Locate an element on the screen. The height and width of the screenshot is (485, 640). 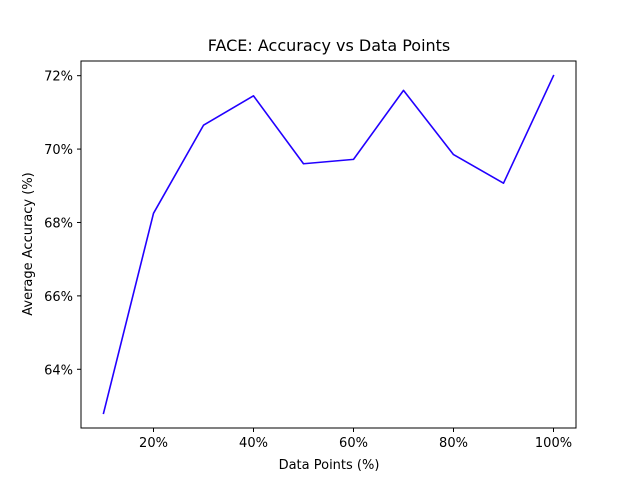
x-tick-label: 80% is located at coordinates (453, 443).